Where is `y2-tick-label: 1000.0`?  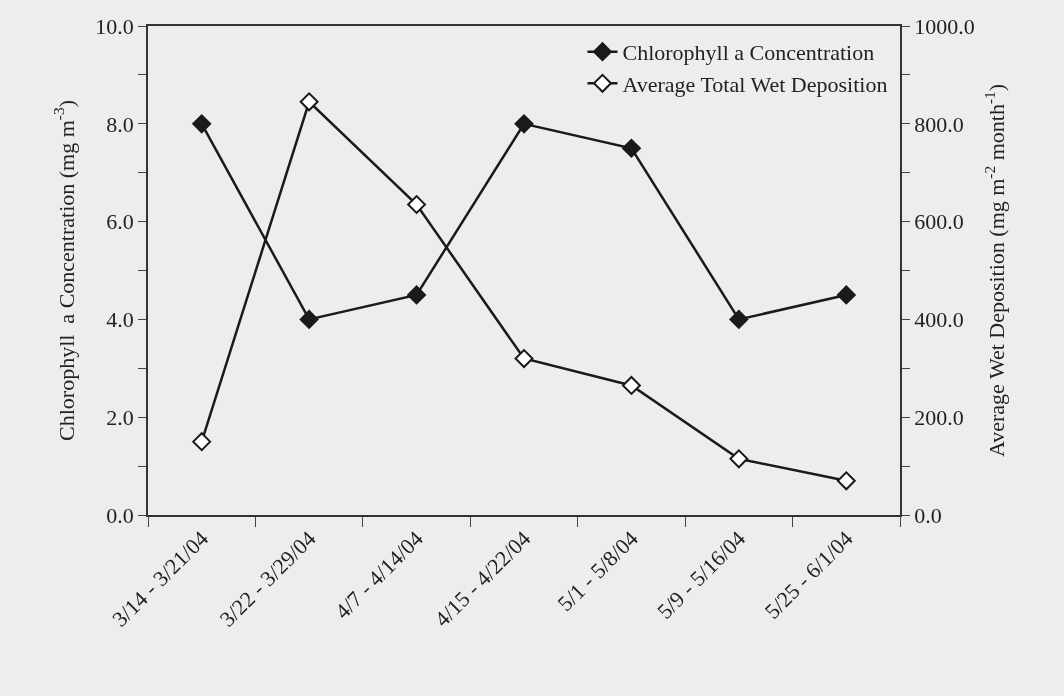
y2-tick-label: 1000.0 is located at coordinates (944, 26).